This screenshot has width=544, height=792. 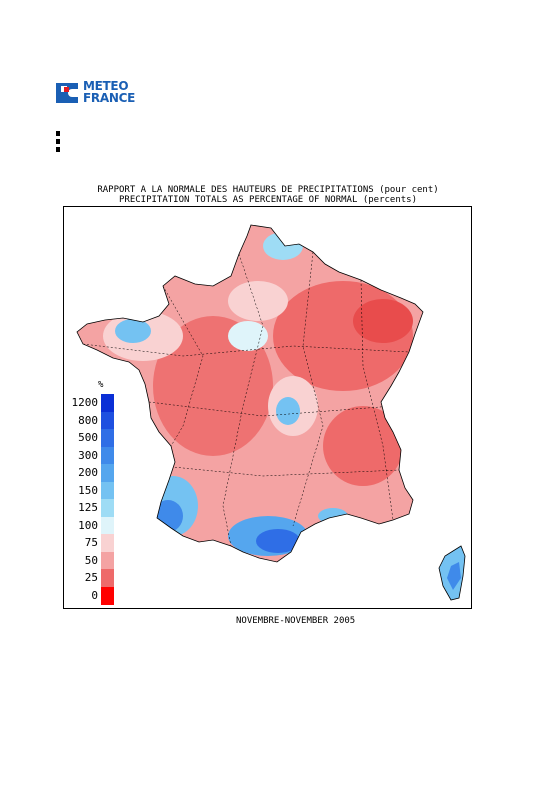 What do you see at coordinates (109, 98) in the screenshot?
I see `logo-line-2: FRANCE` at bounding box center [109, 98].